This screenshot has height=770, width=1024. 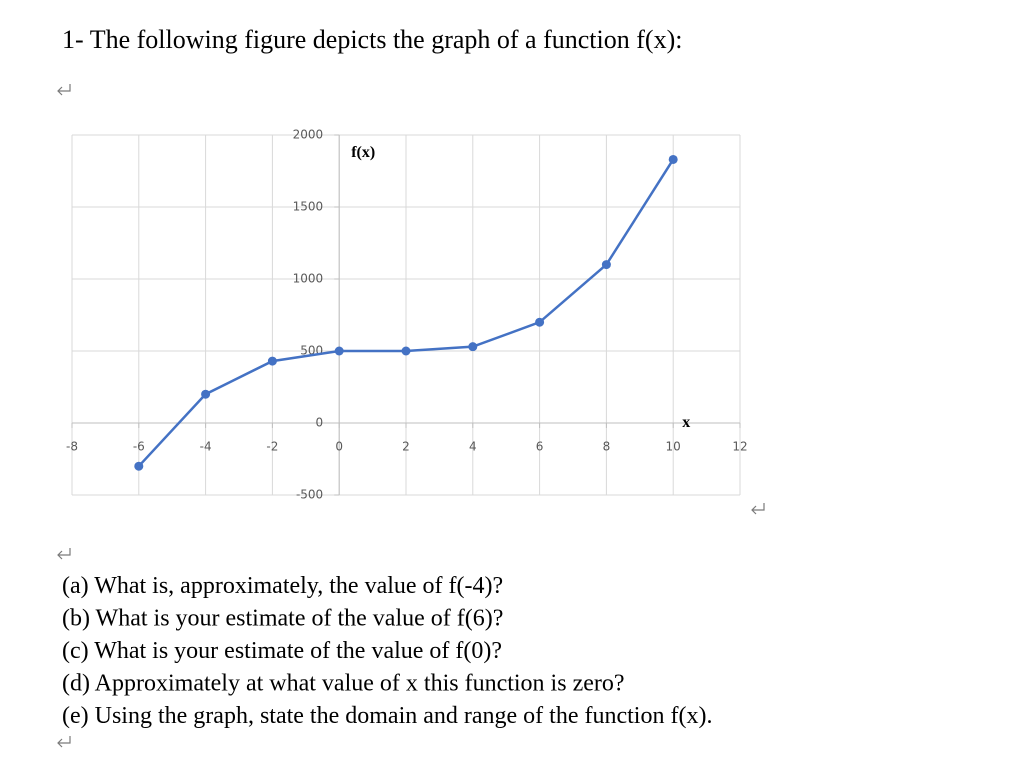 What do you see at coordinates (309, 495) in the screenshot?
I see `y-tick-label: -500` at bounding box center [309, 495].